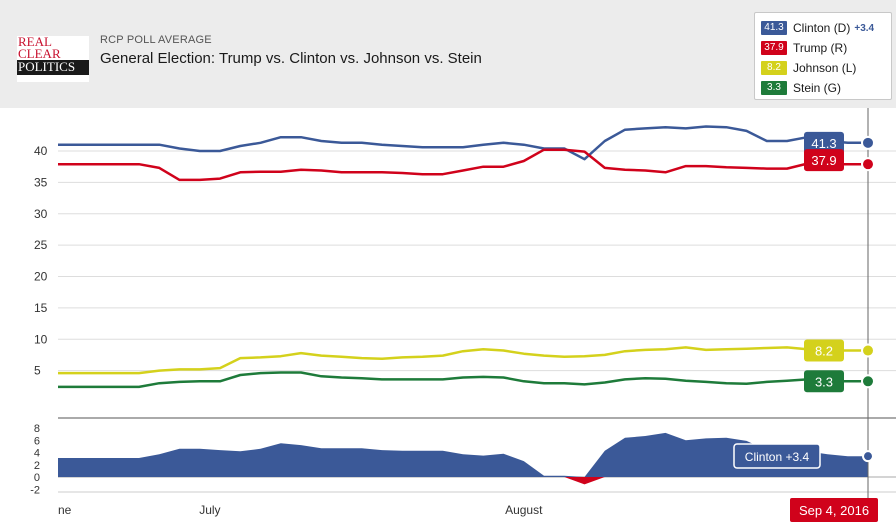 This screenshot has height=525, width=896. What do you see at coordinates (209, 510) in the screenshot?
I see `x-tick-july: July` at bounding box center [209, 510].